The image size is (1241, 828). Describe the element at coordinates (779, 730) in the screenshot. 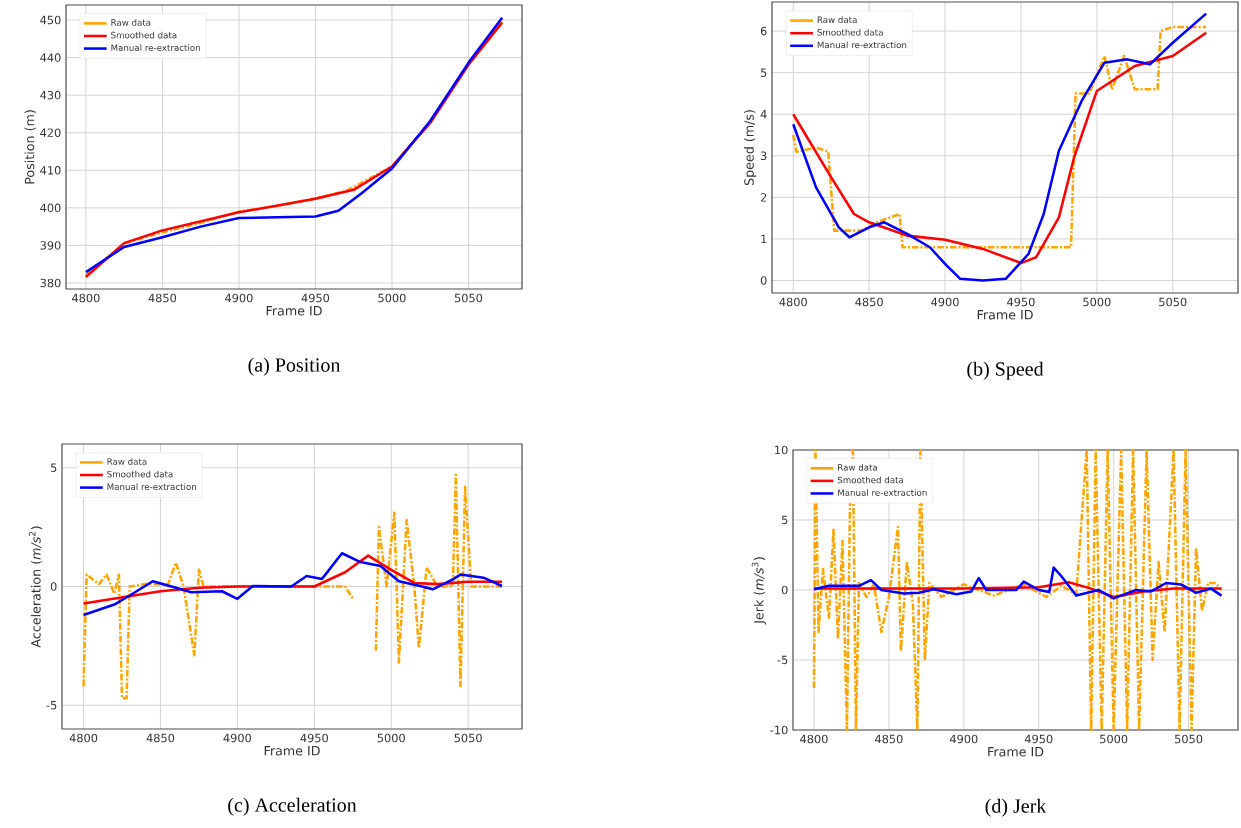

I see `y-tick-label: -10` at that location.